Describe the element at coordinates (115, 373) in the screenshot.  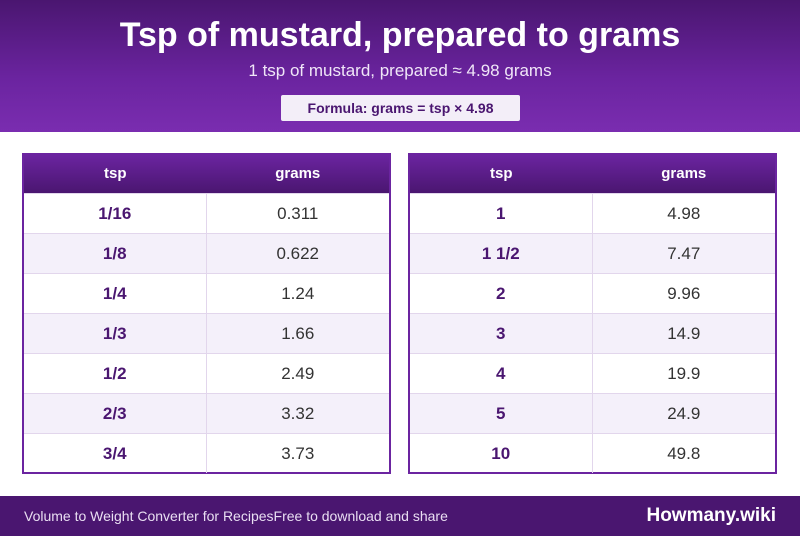
I see `tsp-cell: 1/2` at that location.